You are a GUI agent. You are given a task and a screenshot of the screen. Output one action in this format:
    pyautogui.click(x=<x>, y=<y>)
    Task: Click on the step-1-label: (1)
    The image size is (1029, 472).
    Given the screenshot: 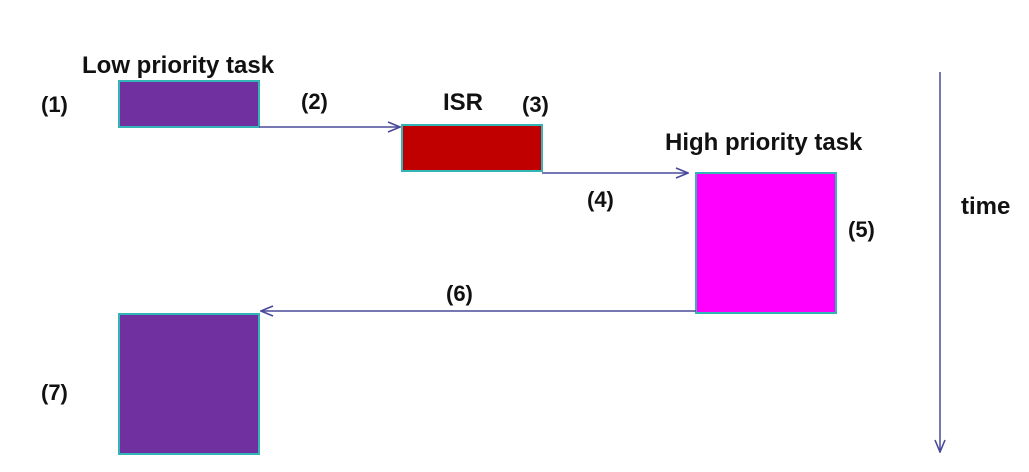 What is the action you would take?
    pyautogui.click(x=54, y=104)
    